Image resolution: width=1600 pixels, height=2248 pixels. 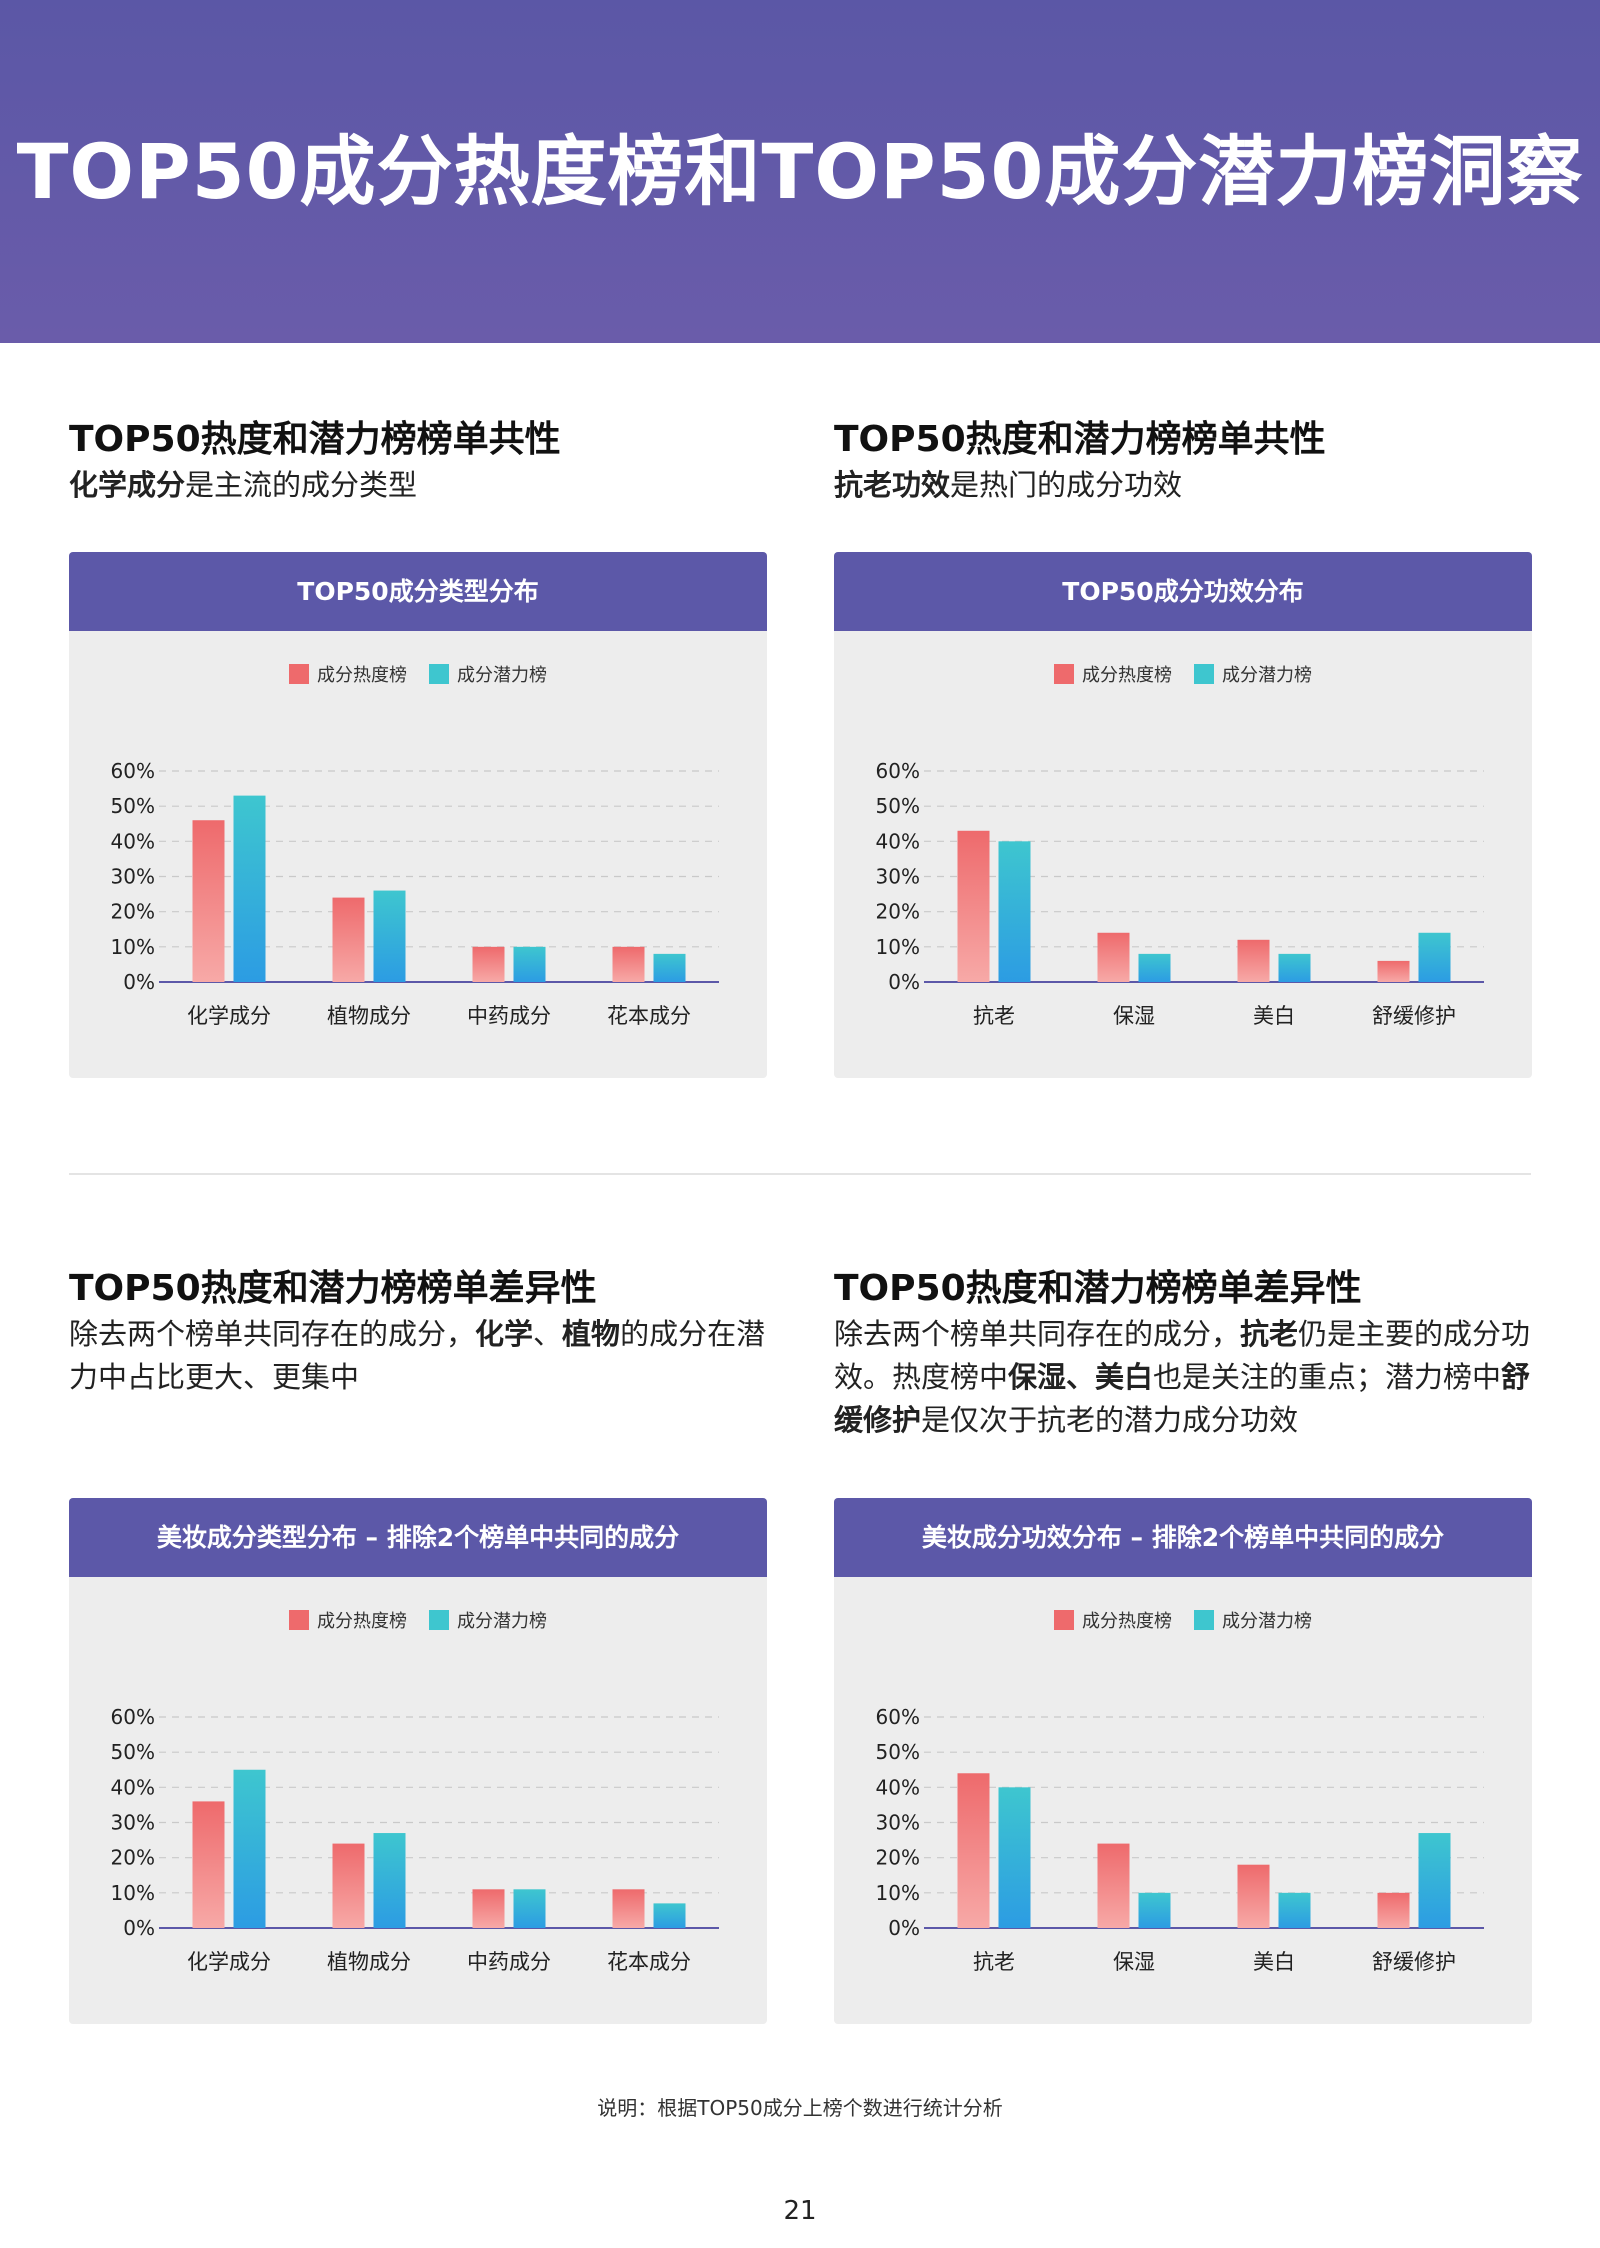 I want to click on bar-chart-diff-effect: 成分热度榜 成分潜力榜 0% 10% 20% 30% 40% 50% 60% 抗老 保湿 美白 舒缓修护, so click(x=1180, y=1792).